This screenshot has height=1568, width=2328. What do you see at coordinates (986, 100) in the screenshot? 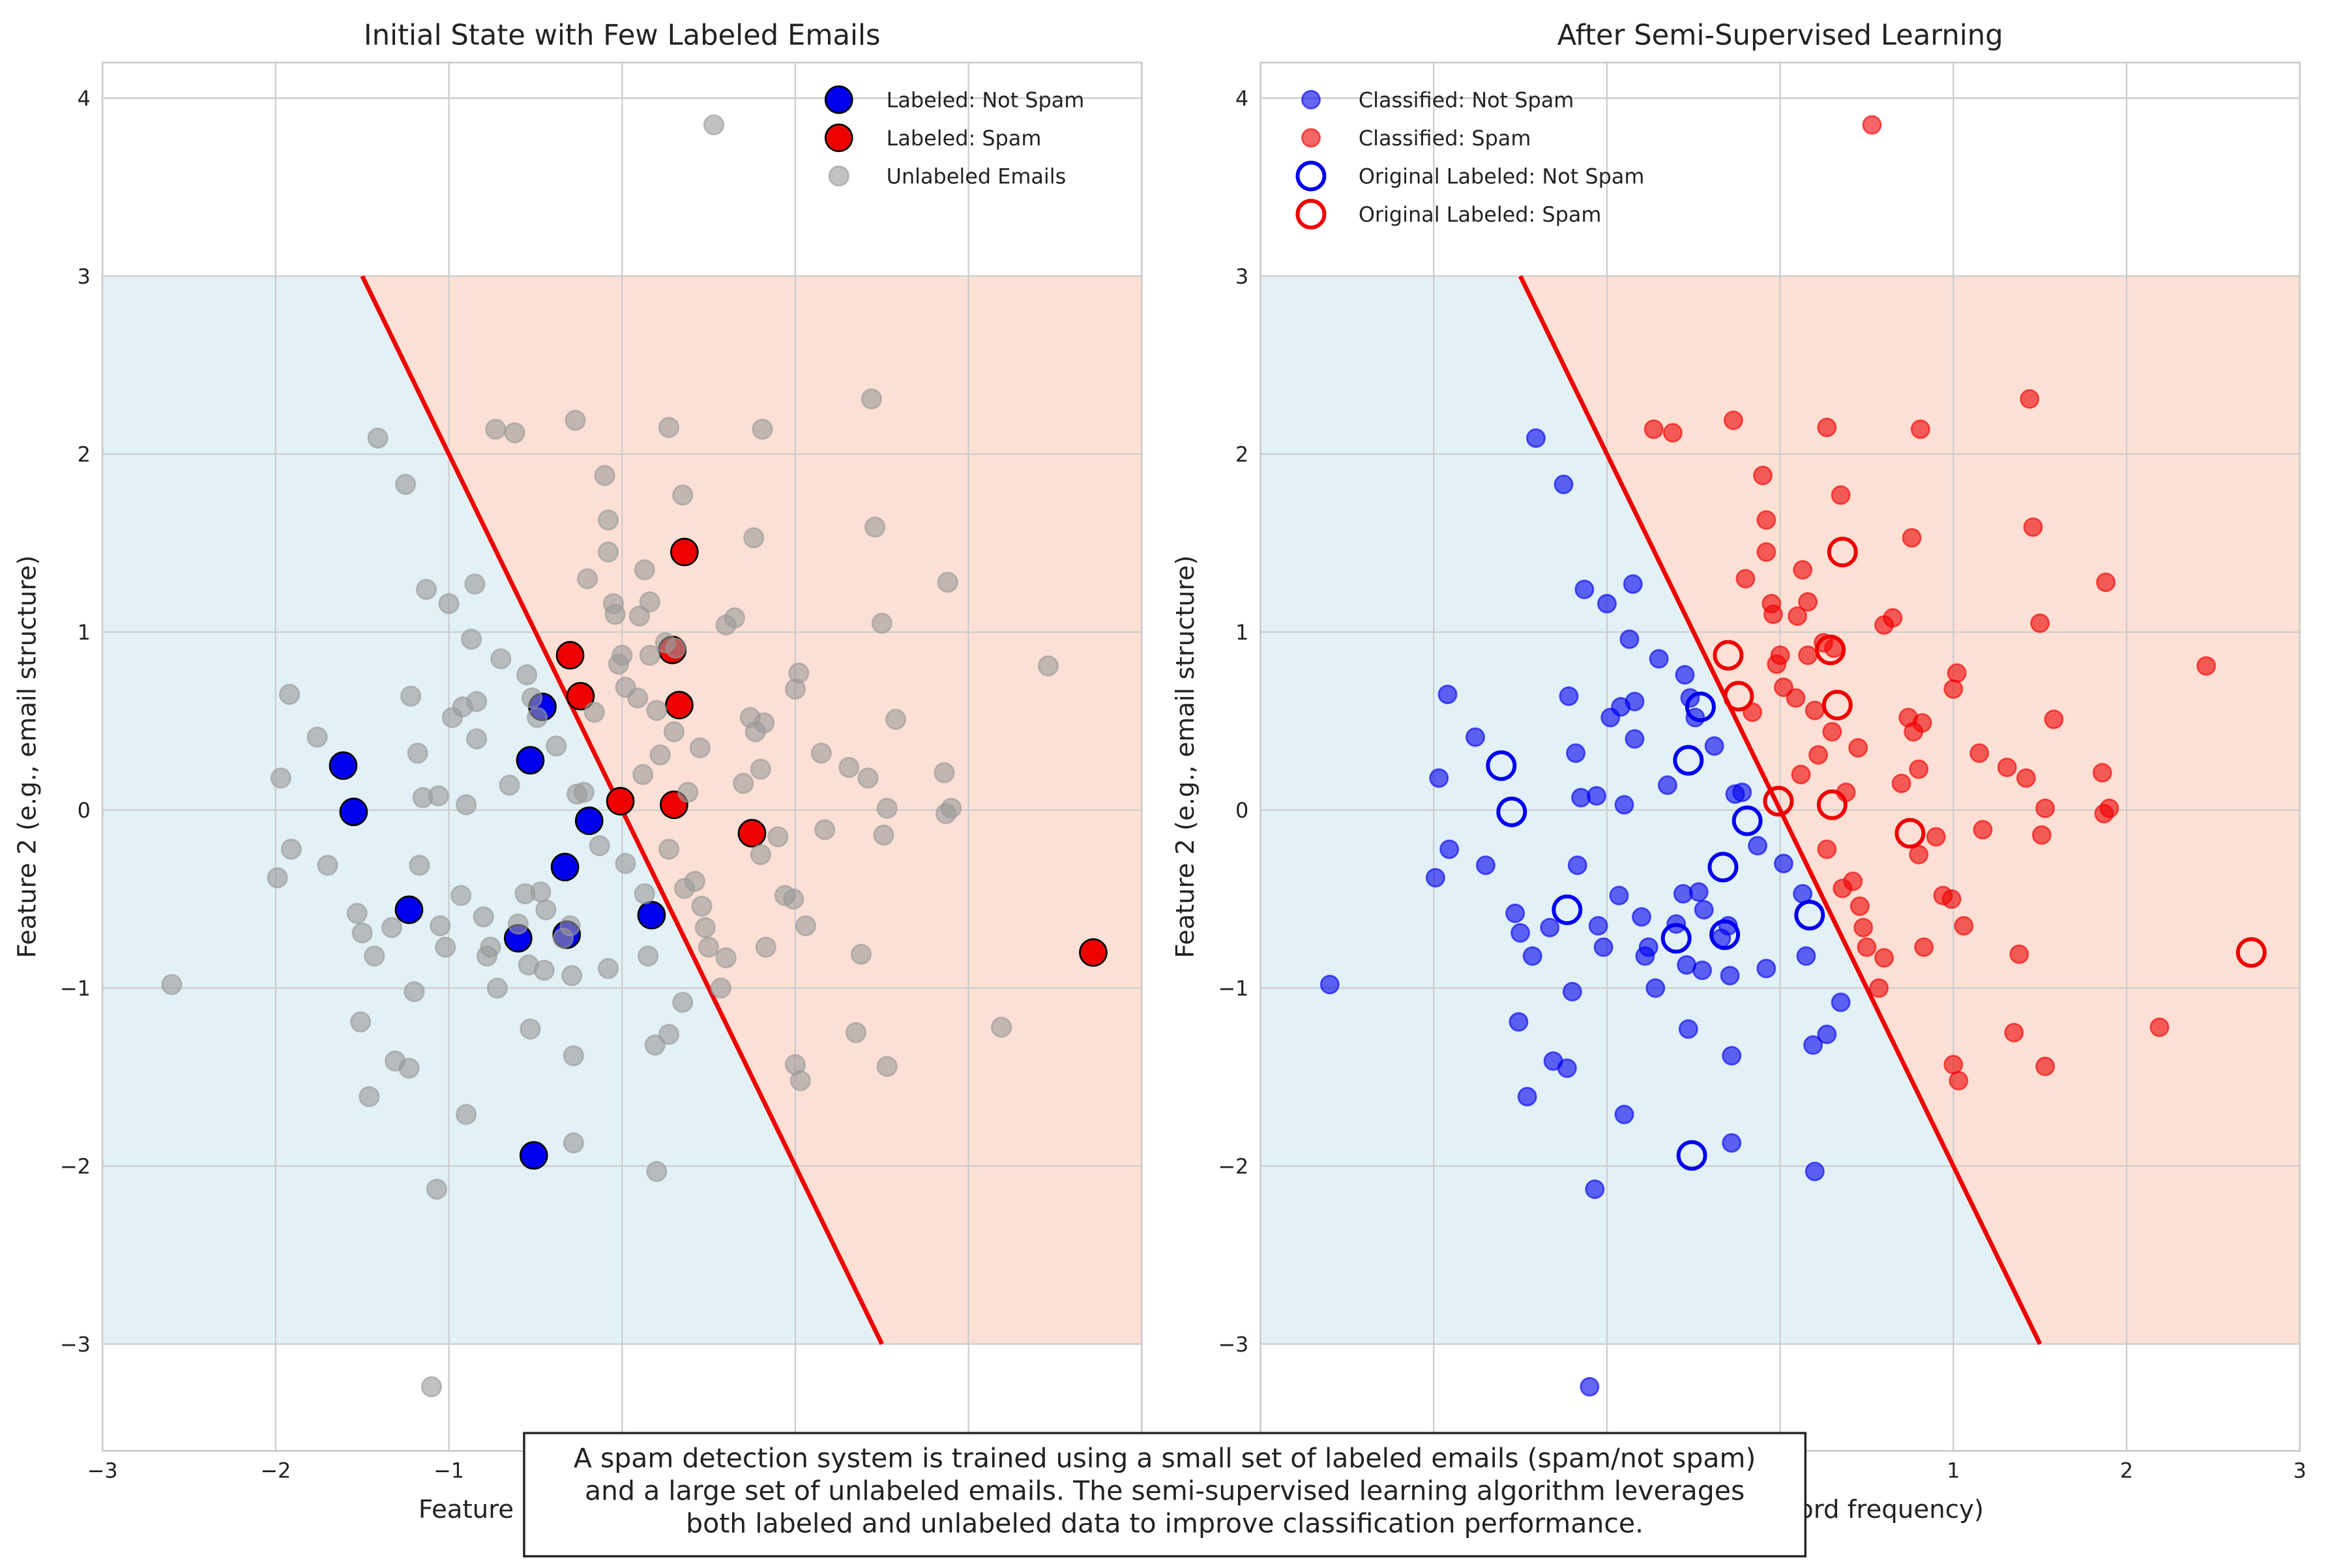
I see `legend-label: Labeled: Not Spam` at bounding box center [986, 100].